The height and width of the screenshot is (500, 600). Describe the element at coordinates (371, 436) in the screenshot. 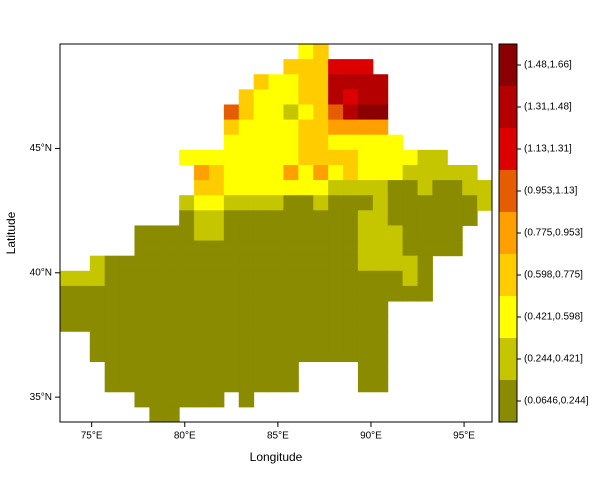

I see `x-tick-label: 90°E` at that location.